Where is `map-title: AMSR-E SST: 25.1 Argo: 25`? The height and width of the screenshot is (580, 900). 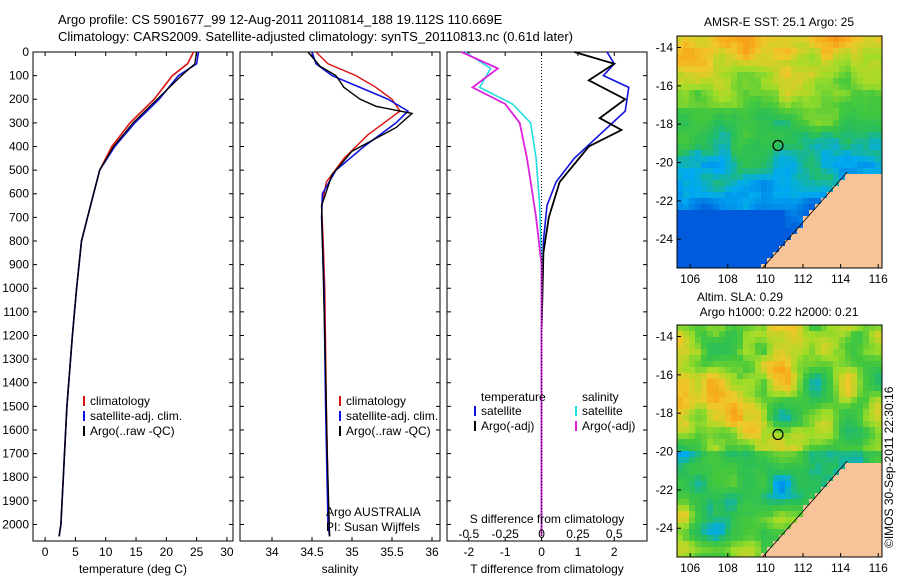 map-title: AMSR-E SST: 25.1 Argo: 25 is located at coordinates (779, 22).